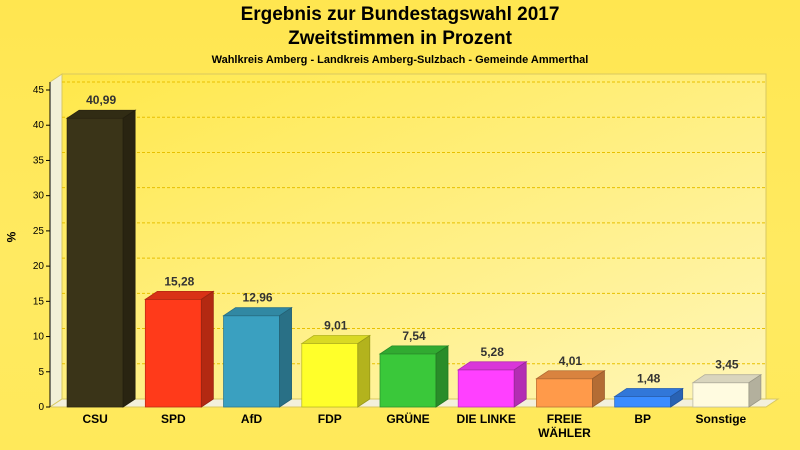  What do you see at coordinates (330, 419) in the screenshot?
I see `x-tick-label: FDP` at bounding box center [330, 419].